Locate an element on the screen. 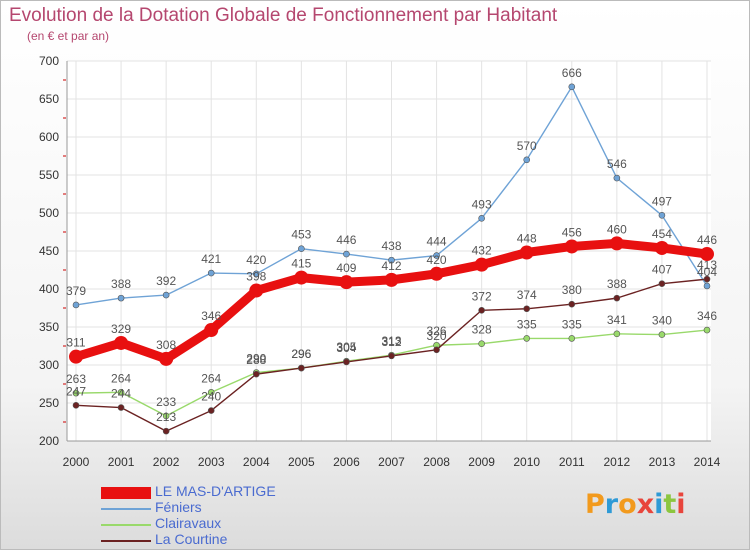 The height and width of the screenshot is (551, 750). y-tick-label: 200 is located at coordinates (49, 441).